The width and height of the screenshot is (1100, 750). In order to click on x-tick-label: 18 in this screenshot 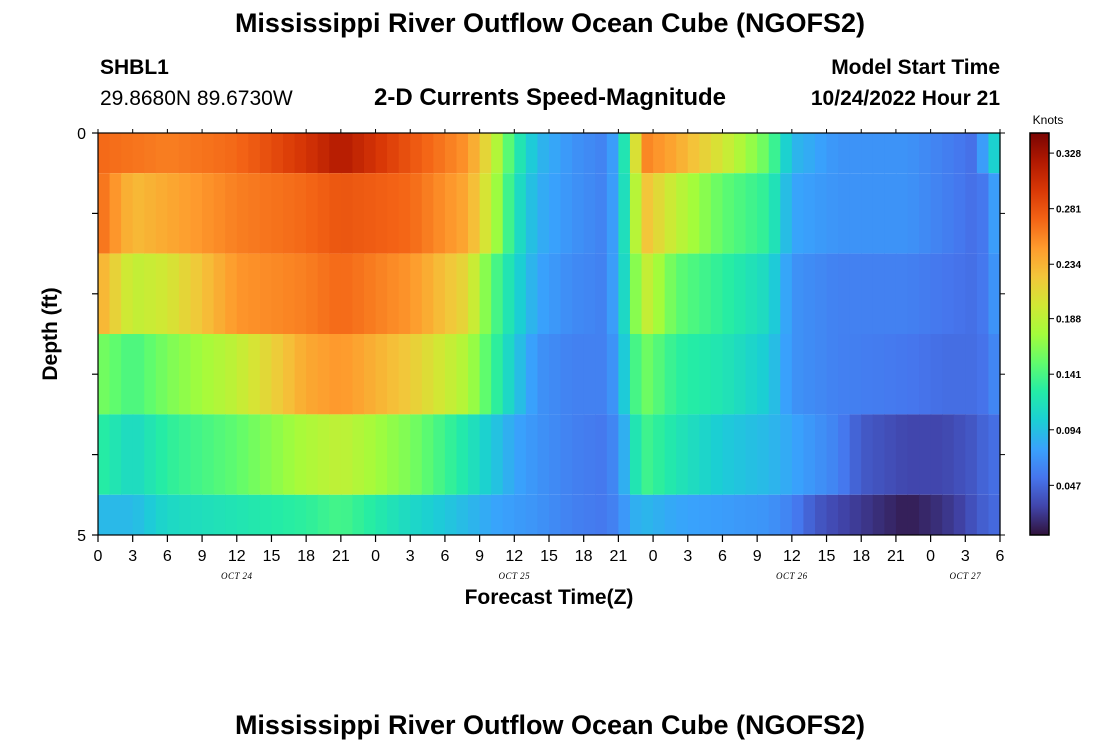, I will do `click(584, 556)`.